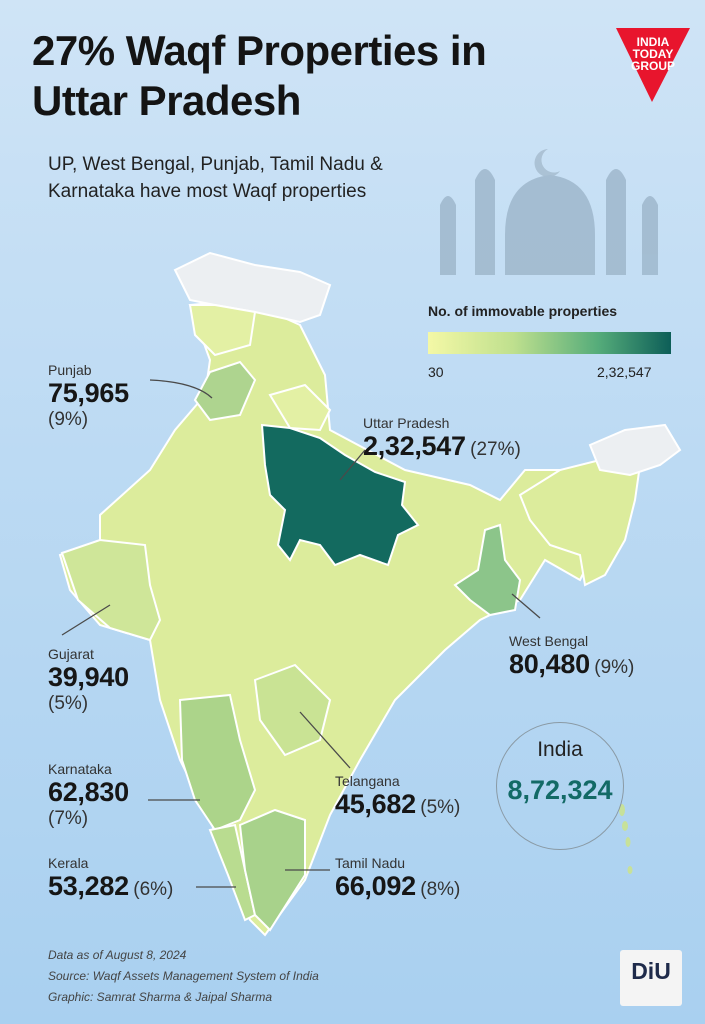  What do you see at coordinates (292, 710) in the screenshot?
I see `telangana-region` at bounding box center [292, 710].